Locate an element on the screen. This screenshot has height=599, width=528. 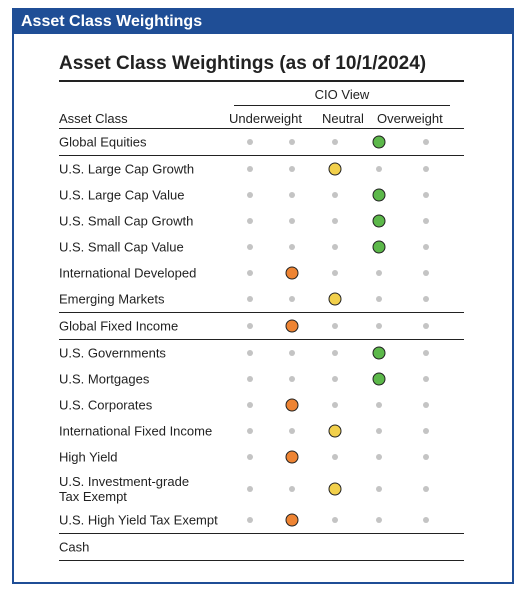
table-row: U.S. Large Cap Growth is located at coordinates (261, 169).